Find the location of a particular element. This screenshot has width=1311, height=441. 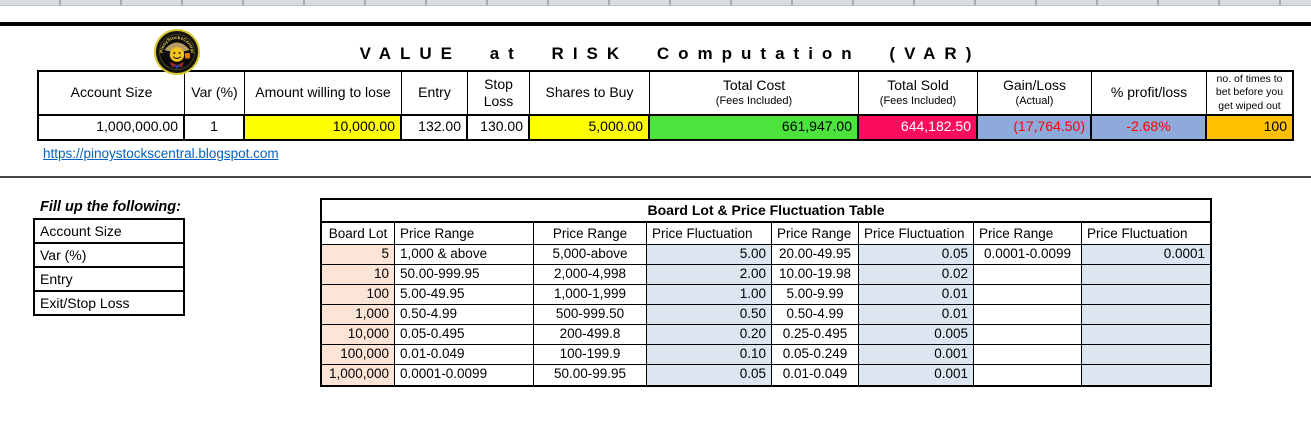

board-cell-price-range: 1,000 & above is located at coordinates (464, 255).